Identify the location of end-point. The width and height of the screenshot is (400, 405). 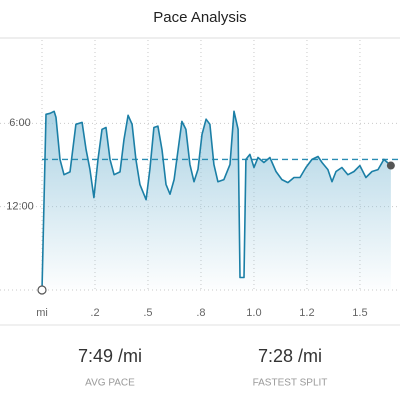
(390, 165).